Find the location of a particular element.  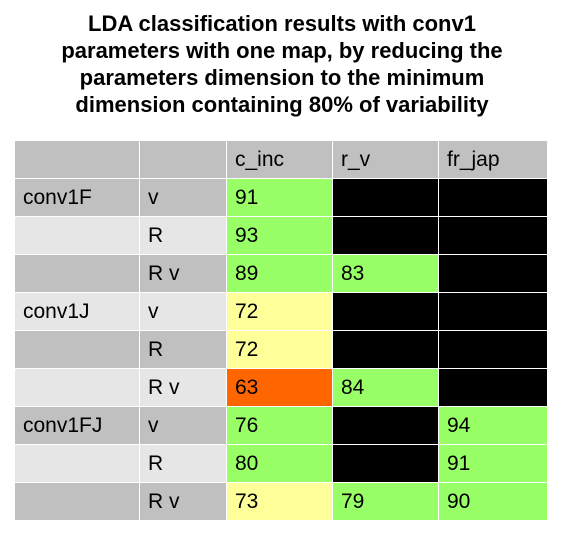

group-label-cell: conv1F is located at coordinates (77, 197).